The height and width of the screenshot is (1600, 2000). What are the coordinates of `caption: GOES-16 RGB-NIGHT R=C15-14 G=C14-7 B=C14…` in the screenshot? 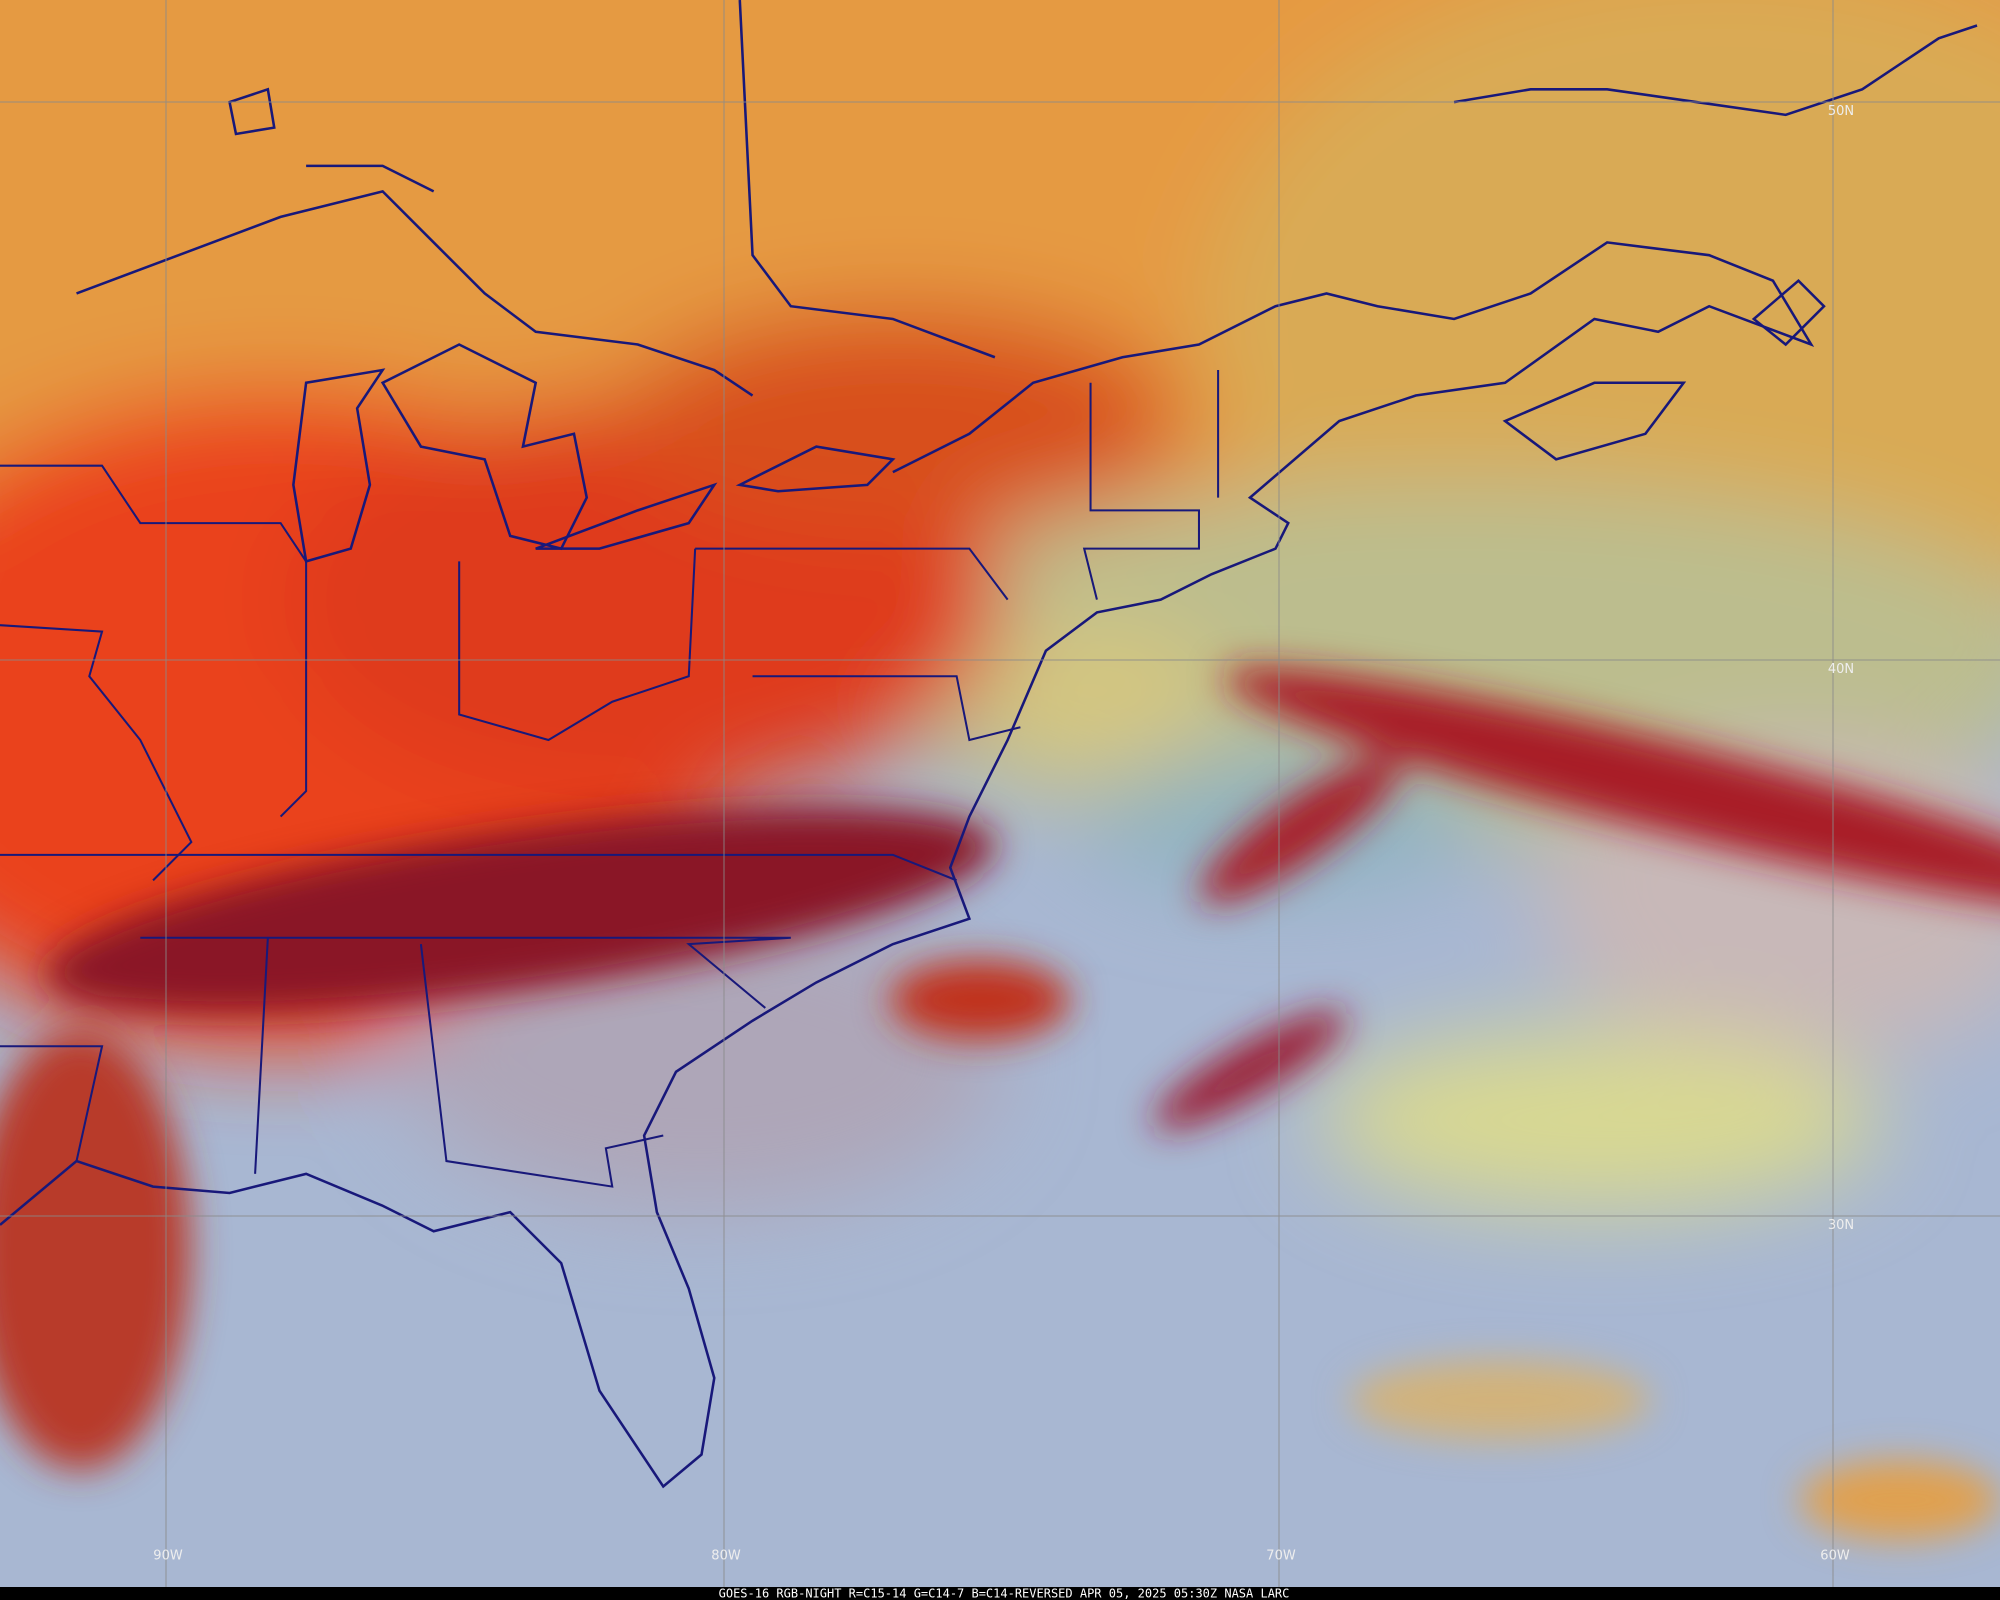 It's located at (1004, 1593).